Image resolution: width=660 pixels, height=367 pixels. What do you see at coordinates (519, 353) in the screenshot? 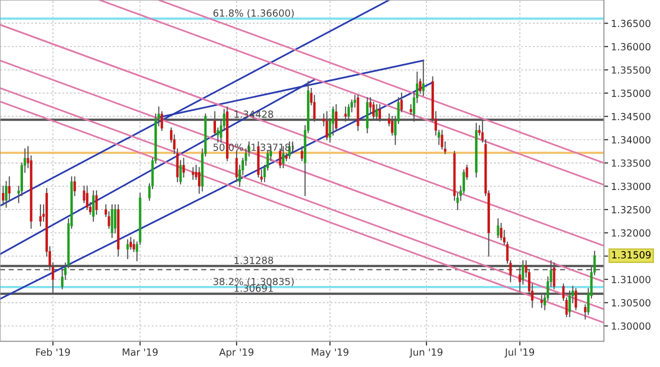
I see `x-tick-label: Jul '19` at bounding box center [519, 353].